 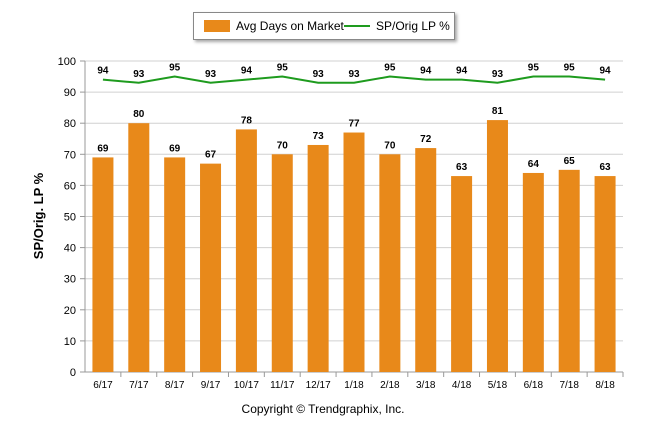 I want to click on y-tick-label: 50, so click(x=70, y=218).